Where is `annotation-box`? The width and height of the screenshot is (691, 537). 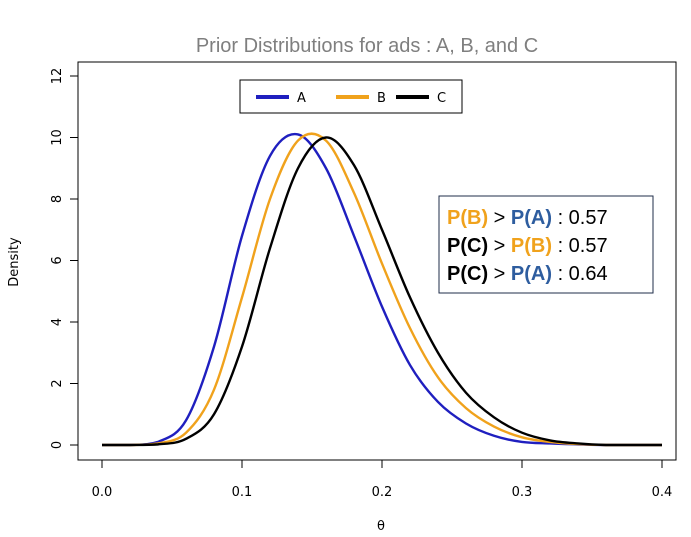
annotation-box is located at coordinates (546, 244).